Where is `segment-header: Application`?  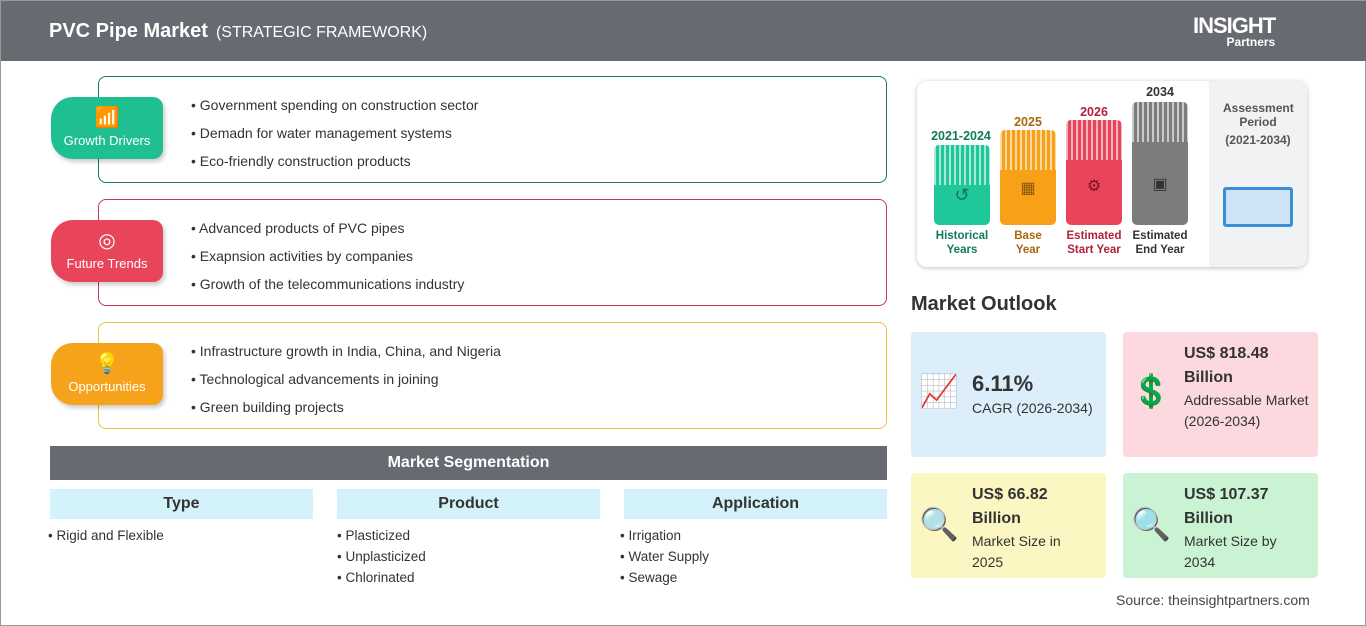 segment-header: Application is located at coordinates (755, 504).